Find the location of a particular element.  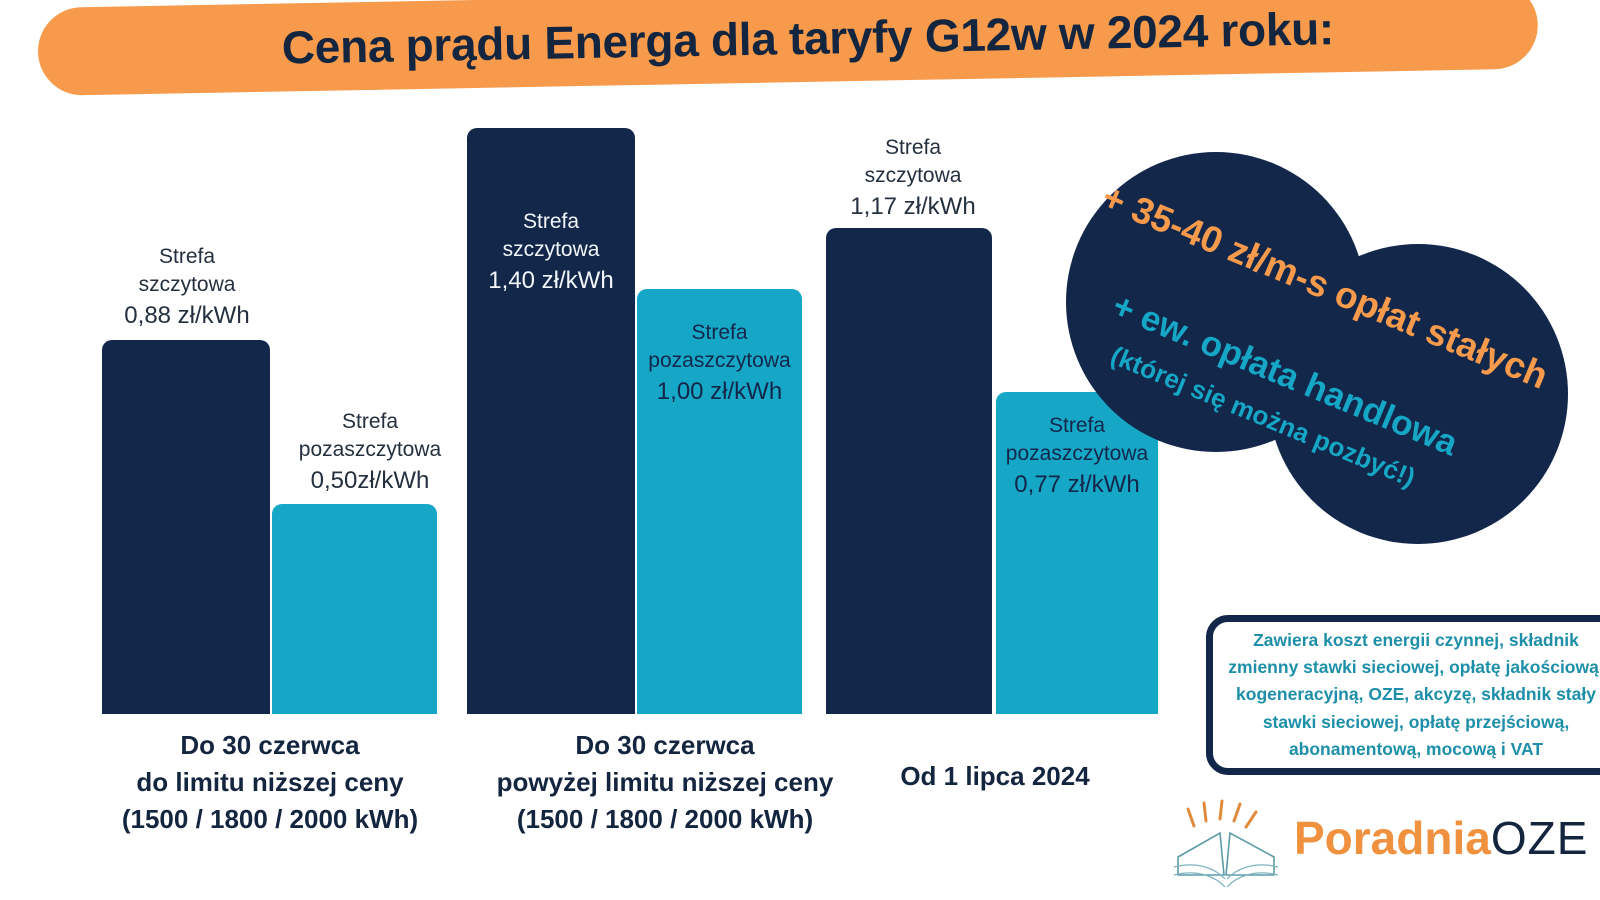

brand-logo: PoradniaOZE is located at coordinates (1384, 845).